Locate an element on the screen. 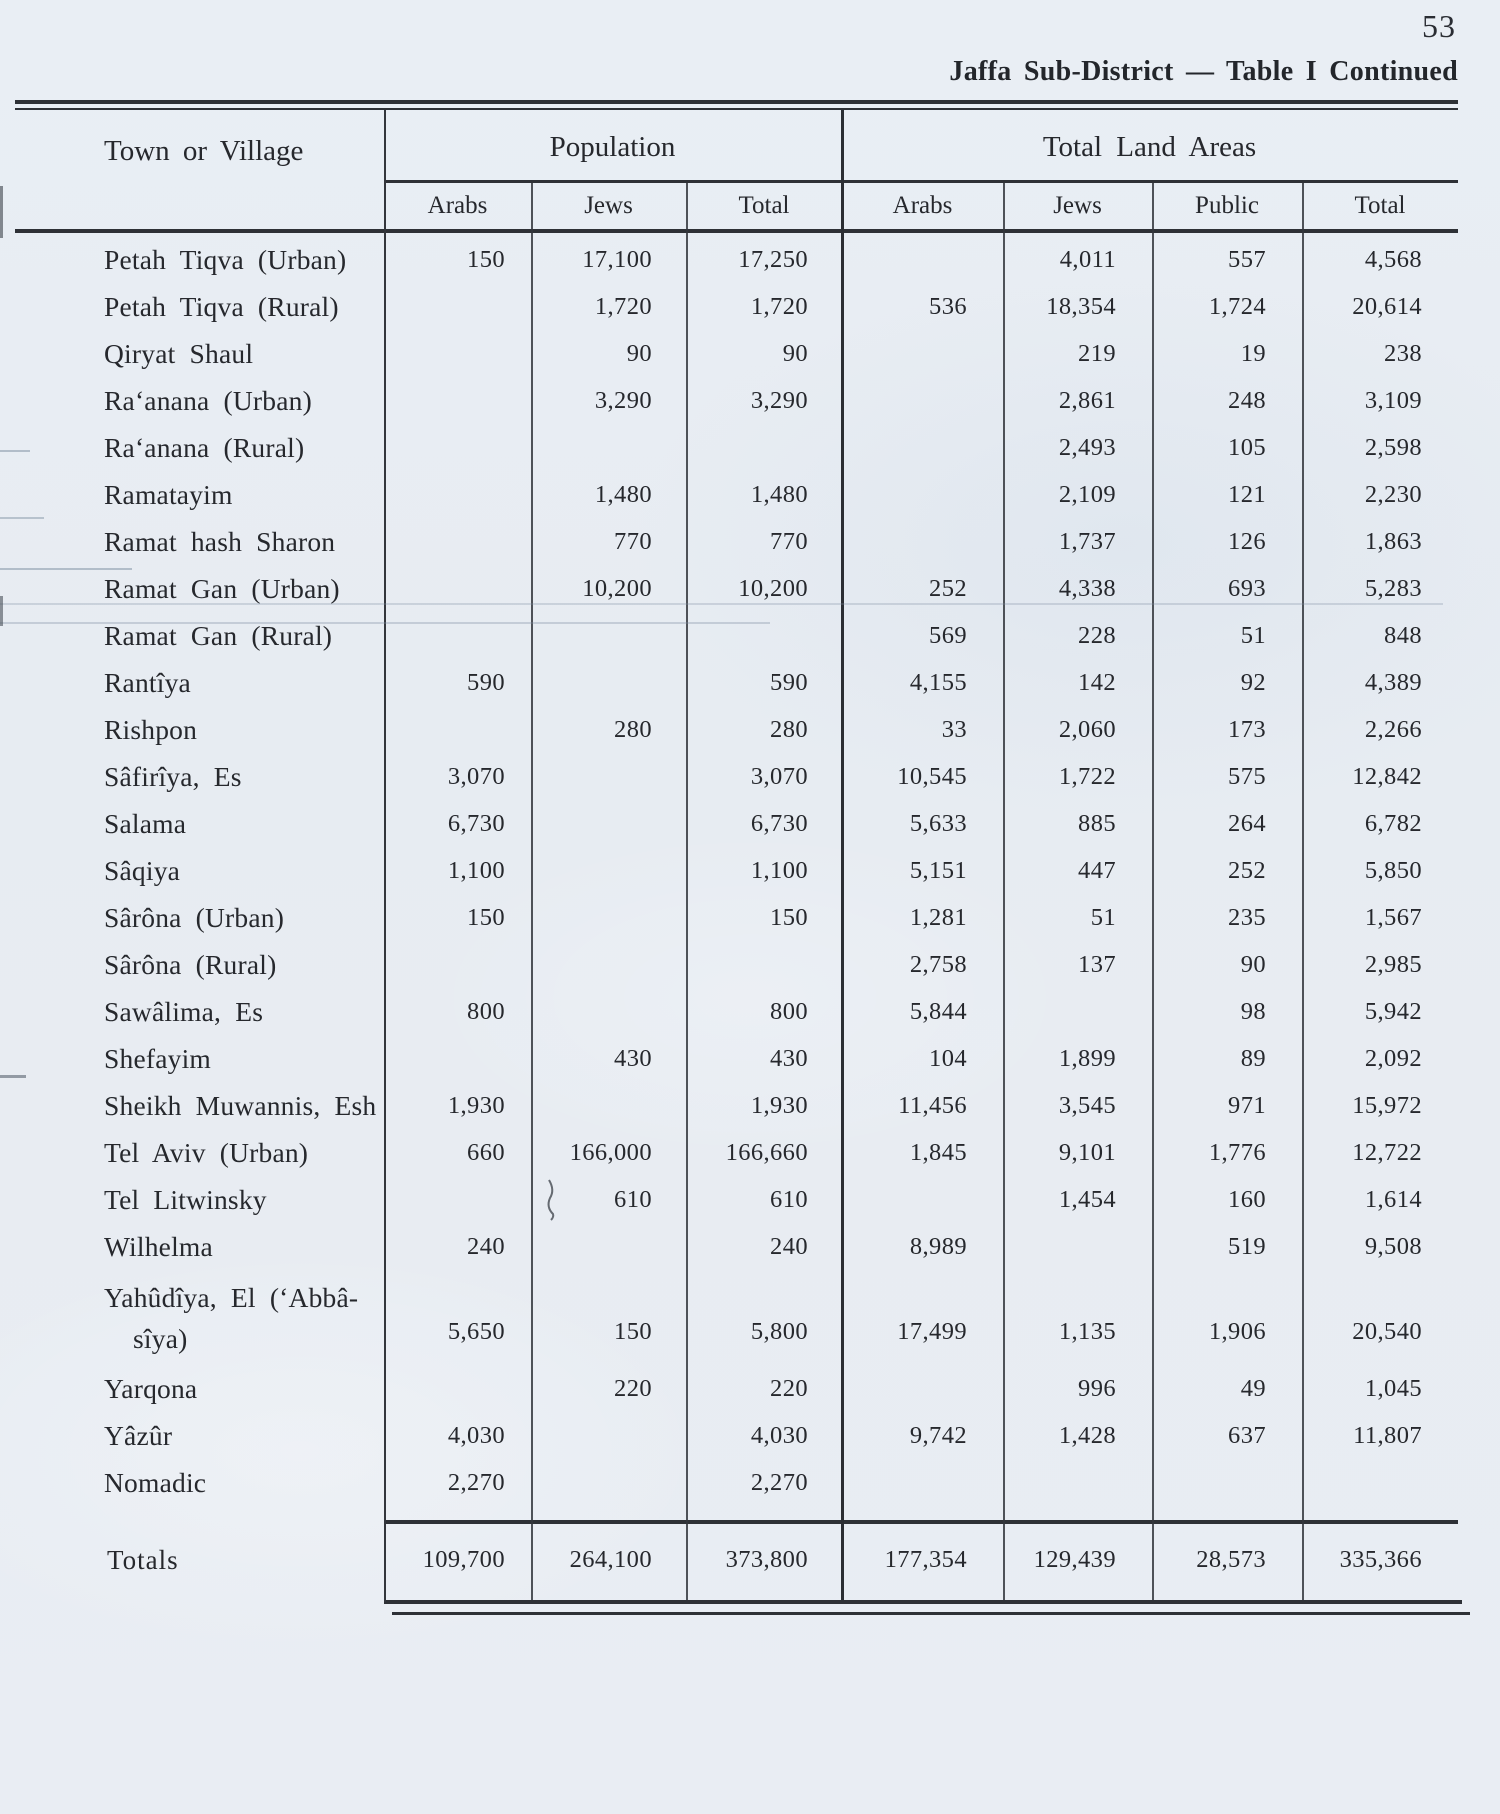 The width and height of the screenshot is (1500, 1814). cell-pop-total: 2,270 is located at coordinates (779, 1482).